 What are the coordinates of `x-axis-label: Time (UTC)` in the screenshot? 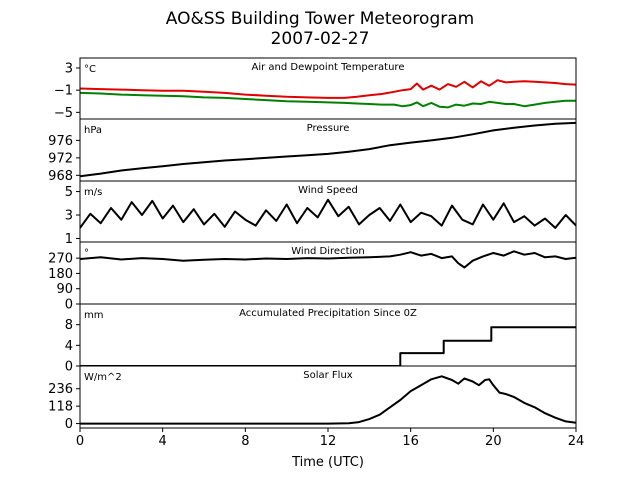 It's located at (327, 462).